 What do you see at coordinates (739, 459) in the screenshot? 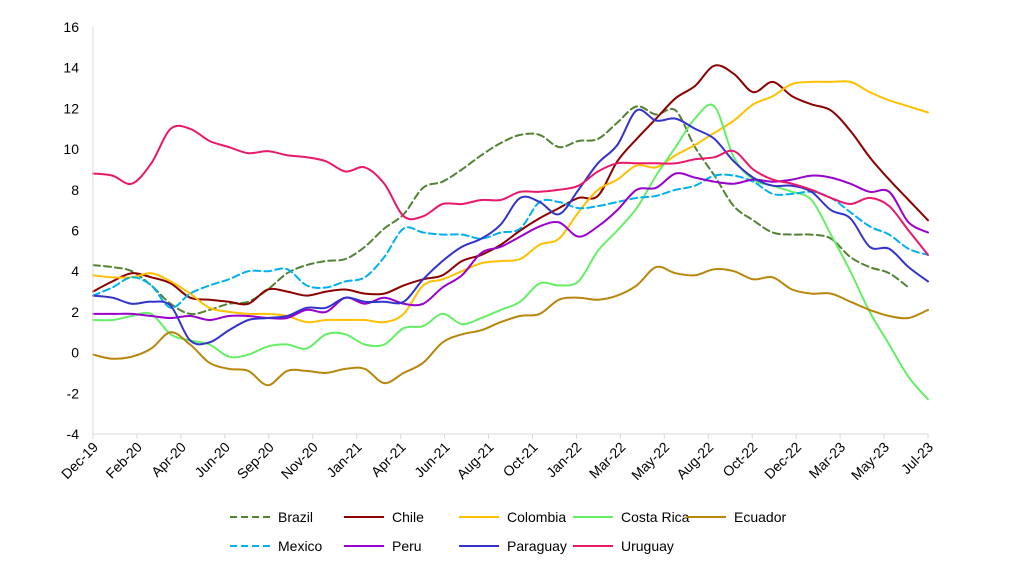
I see `x-tick-label: Oct-22` at bounding box center [739, 459].